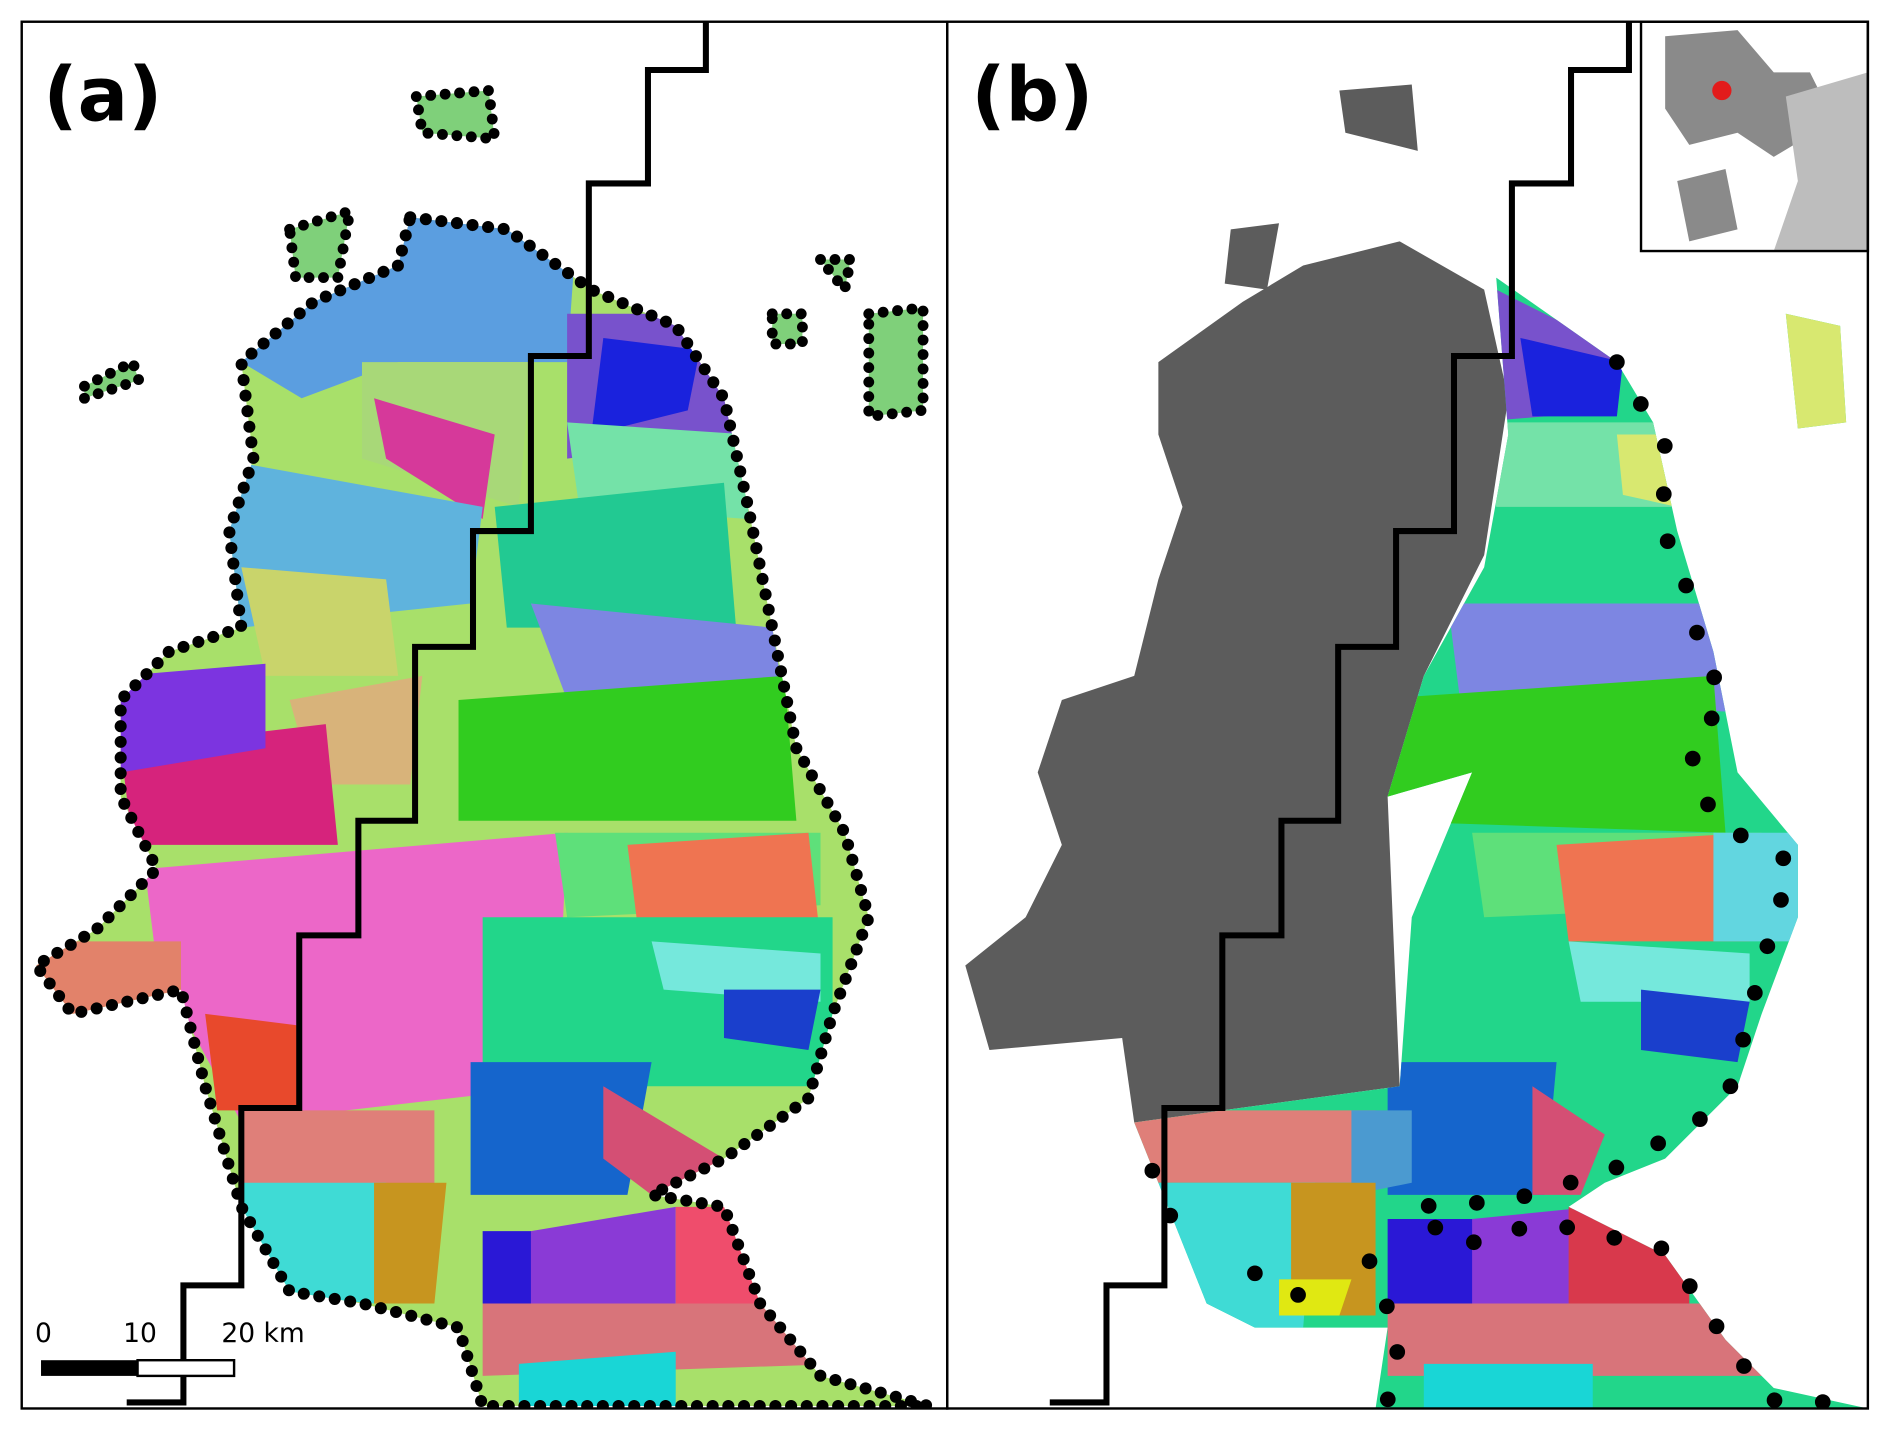 Image resolution: width=1892 pixels, height=1429 pixels. What do you see at coordinates (1032, 95) in the screenshot?
I see `panel-label: (b)` at bounding box center [1032, 95].